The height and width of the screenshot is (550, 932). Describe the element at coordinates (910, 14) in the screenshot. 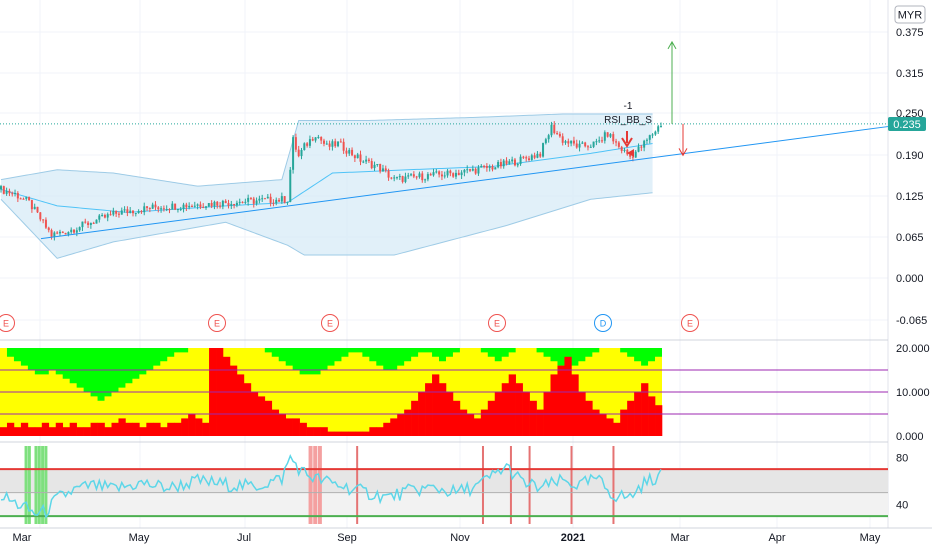

I see `currency-badge` at that location.